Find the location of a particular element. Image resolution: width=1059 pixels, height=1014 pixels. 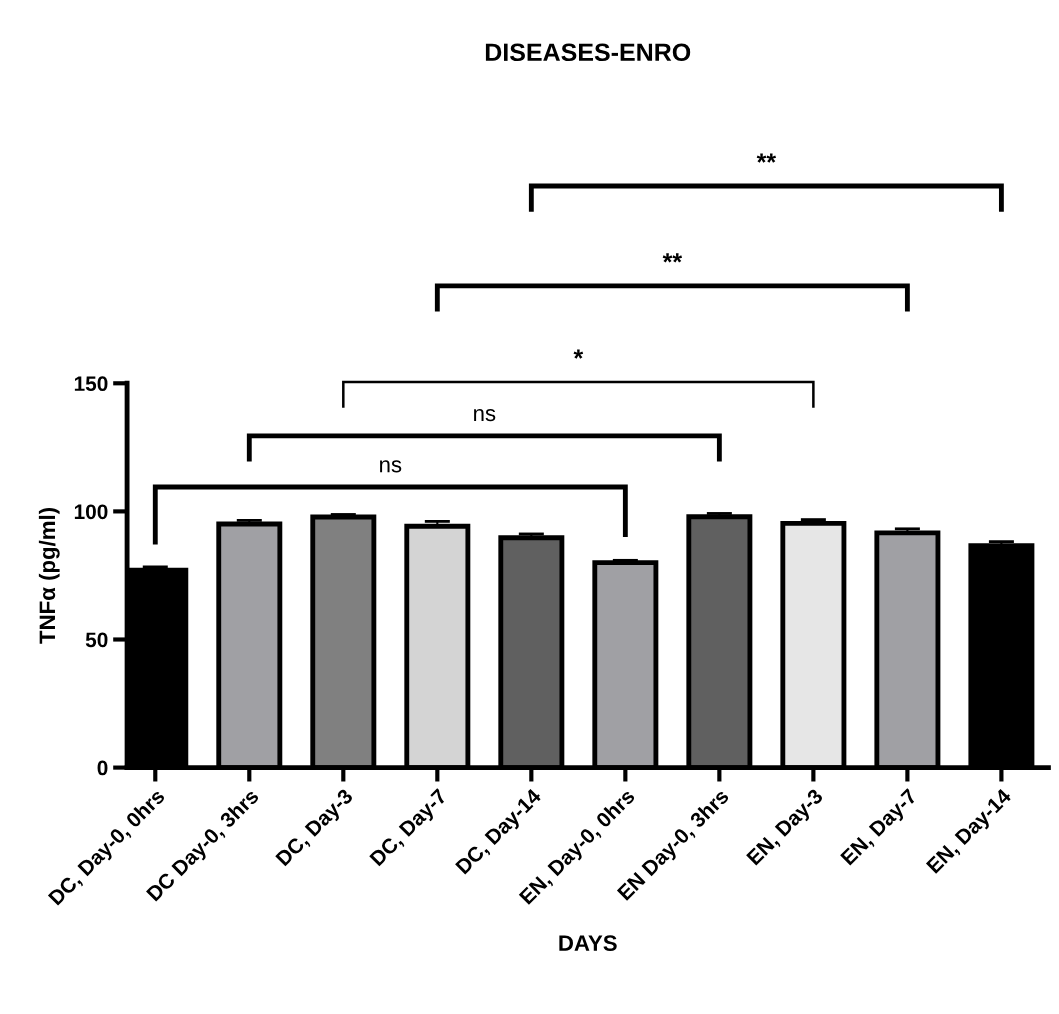

chart-title: DISEASES-ENRO is located at coordinates (588, 52).